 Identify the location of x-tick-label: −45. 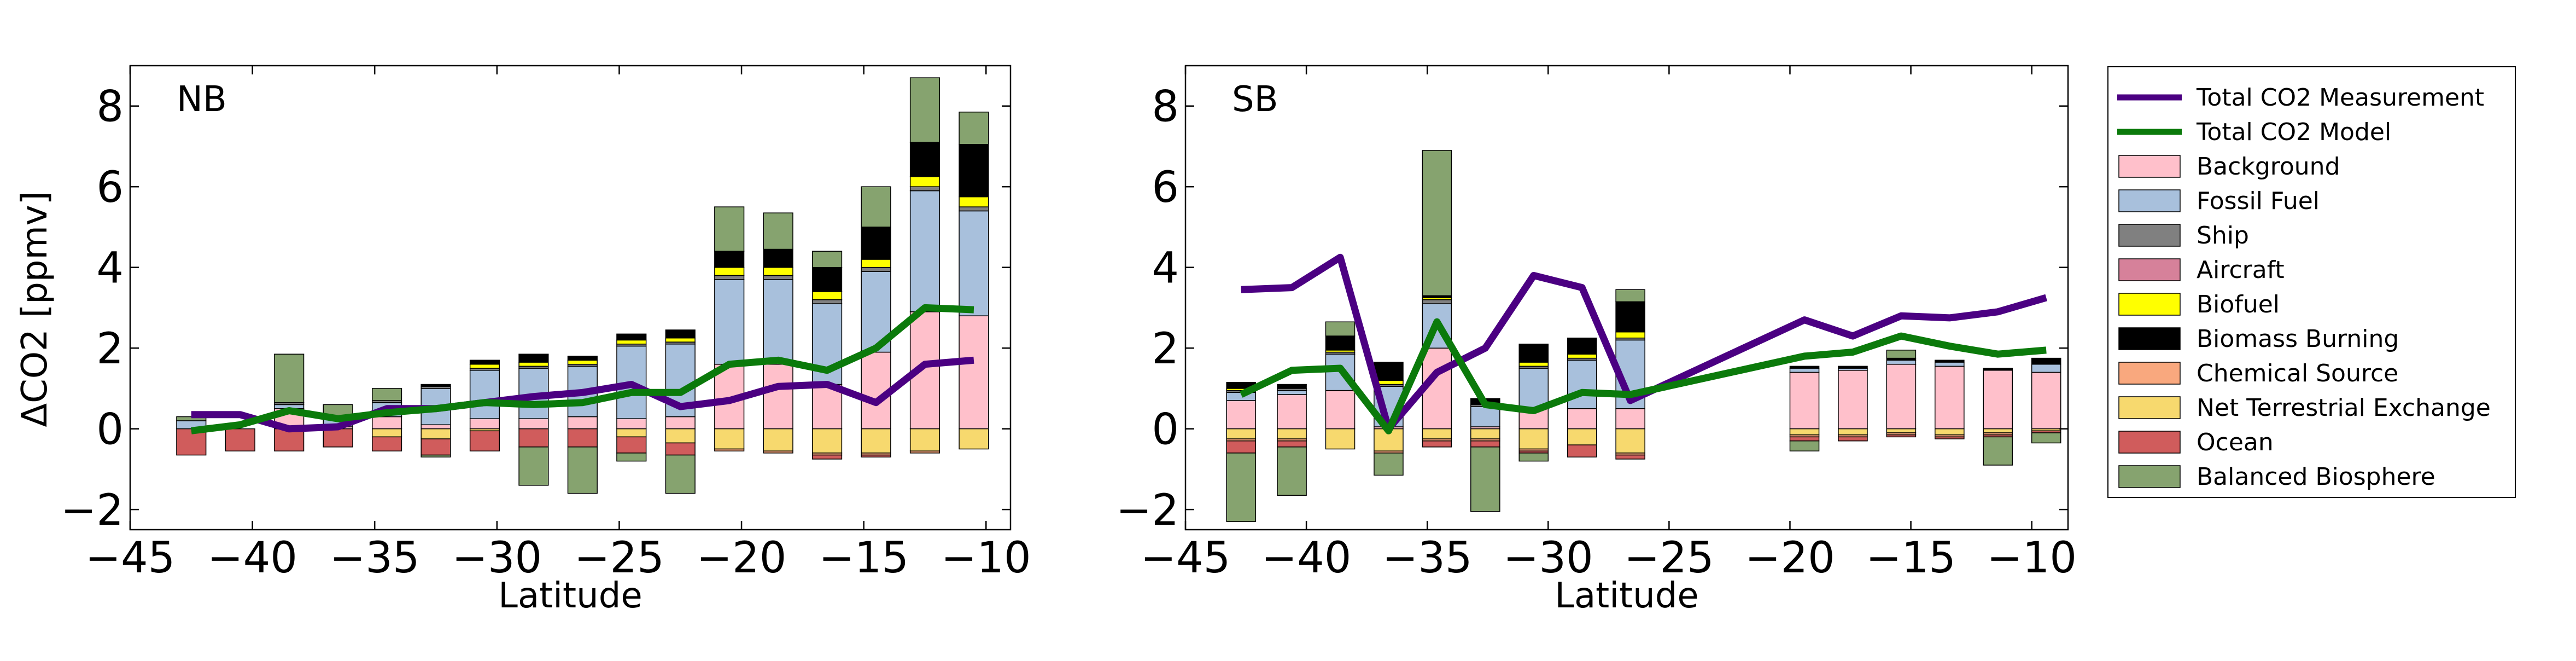
(1186, 558).